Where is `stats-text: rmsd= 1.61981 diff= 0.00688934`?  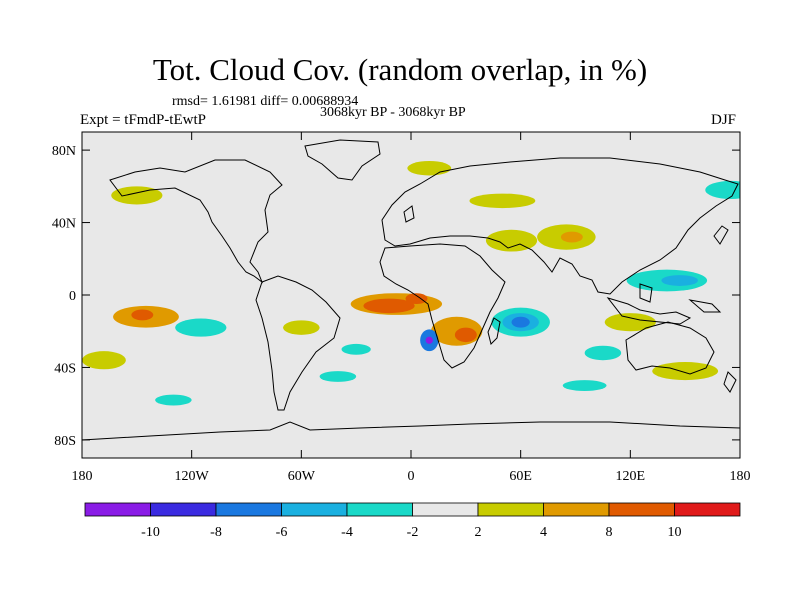
stats-text: rmsd= 1.61981 diff= 0.00688934 is located at coordinates (265, 101).